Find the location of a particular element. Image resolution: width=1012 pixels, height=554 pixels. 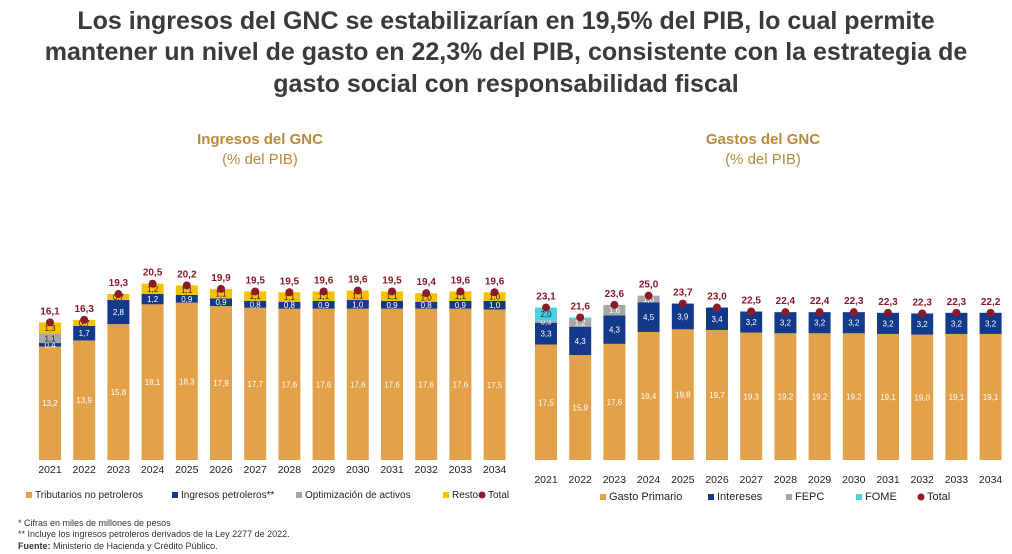

gastos-total-dot-2029 is located at coordinates (819, 312).